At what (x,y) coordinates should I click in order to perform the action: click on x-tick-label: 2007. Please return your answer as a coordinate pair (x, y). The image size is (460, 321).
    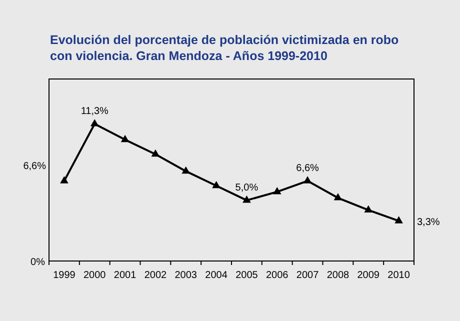
    Looking at the image, I should click on (308, 275).